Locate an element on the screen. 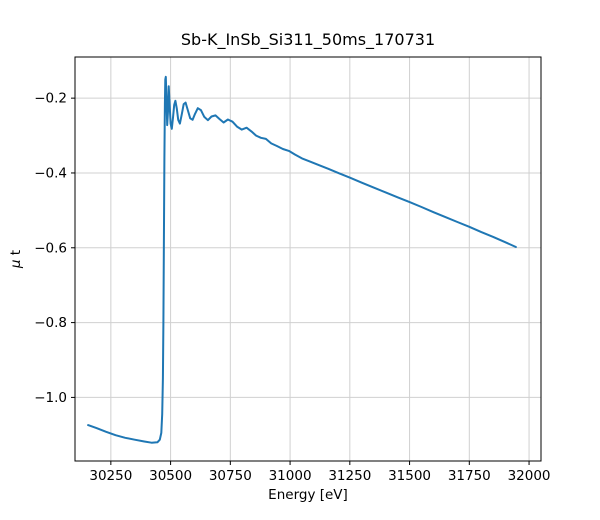 The image size is (600, 520). y-tick-label: −0.4 is located at coordinates (50, 173).